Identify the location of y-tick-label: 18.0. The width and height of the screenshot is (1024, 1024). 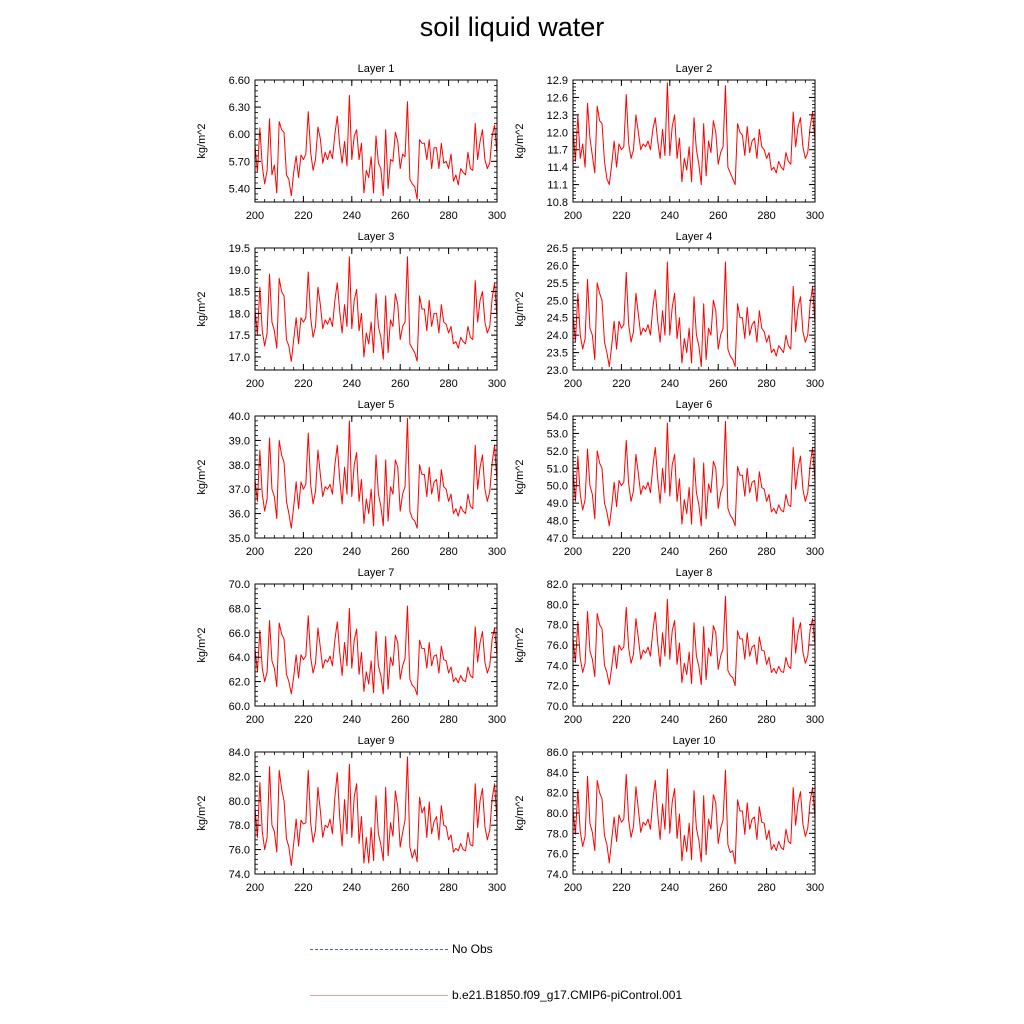
(239, 314).